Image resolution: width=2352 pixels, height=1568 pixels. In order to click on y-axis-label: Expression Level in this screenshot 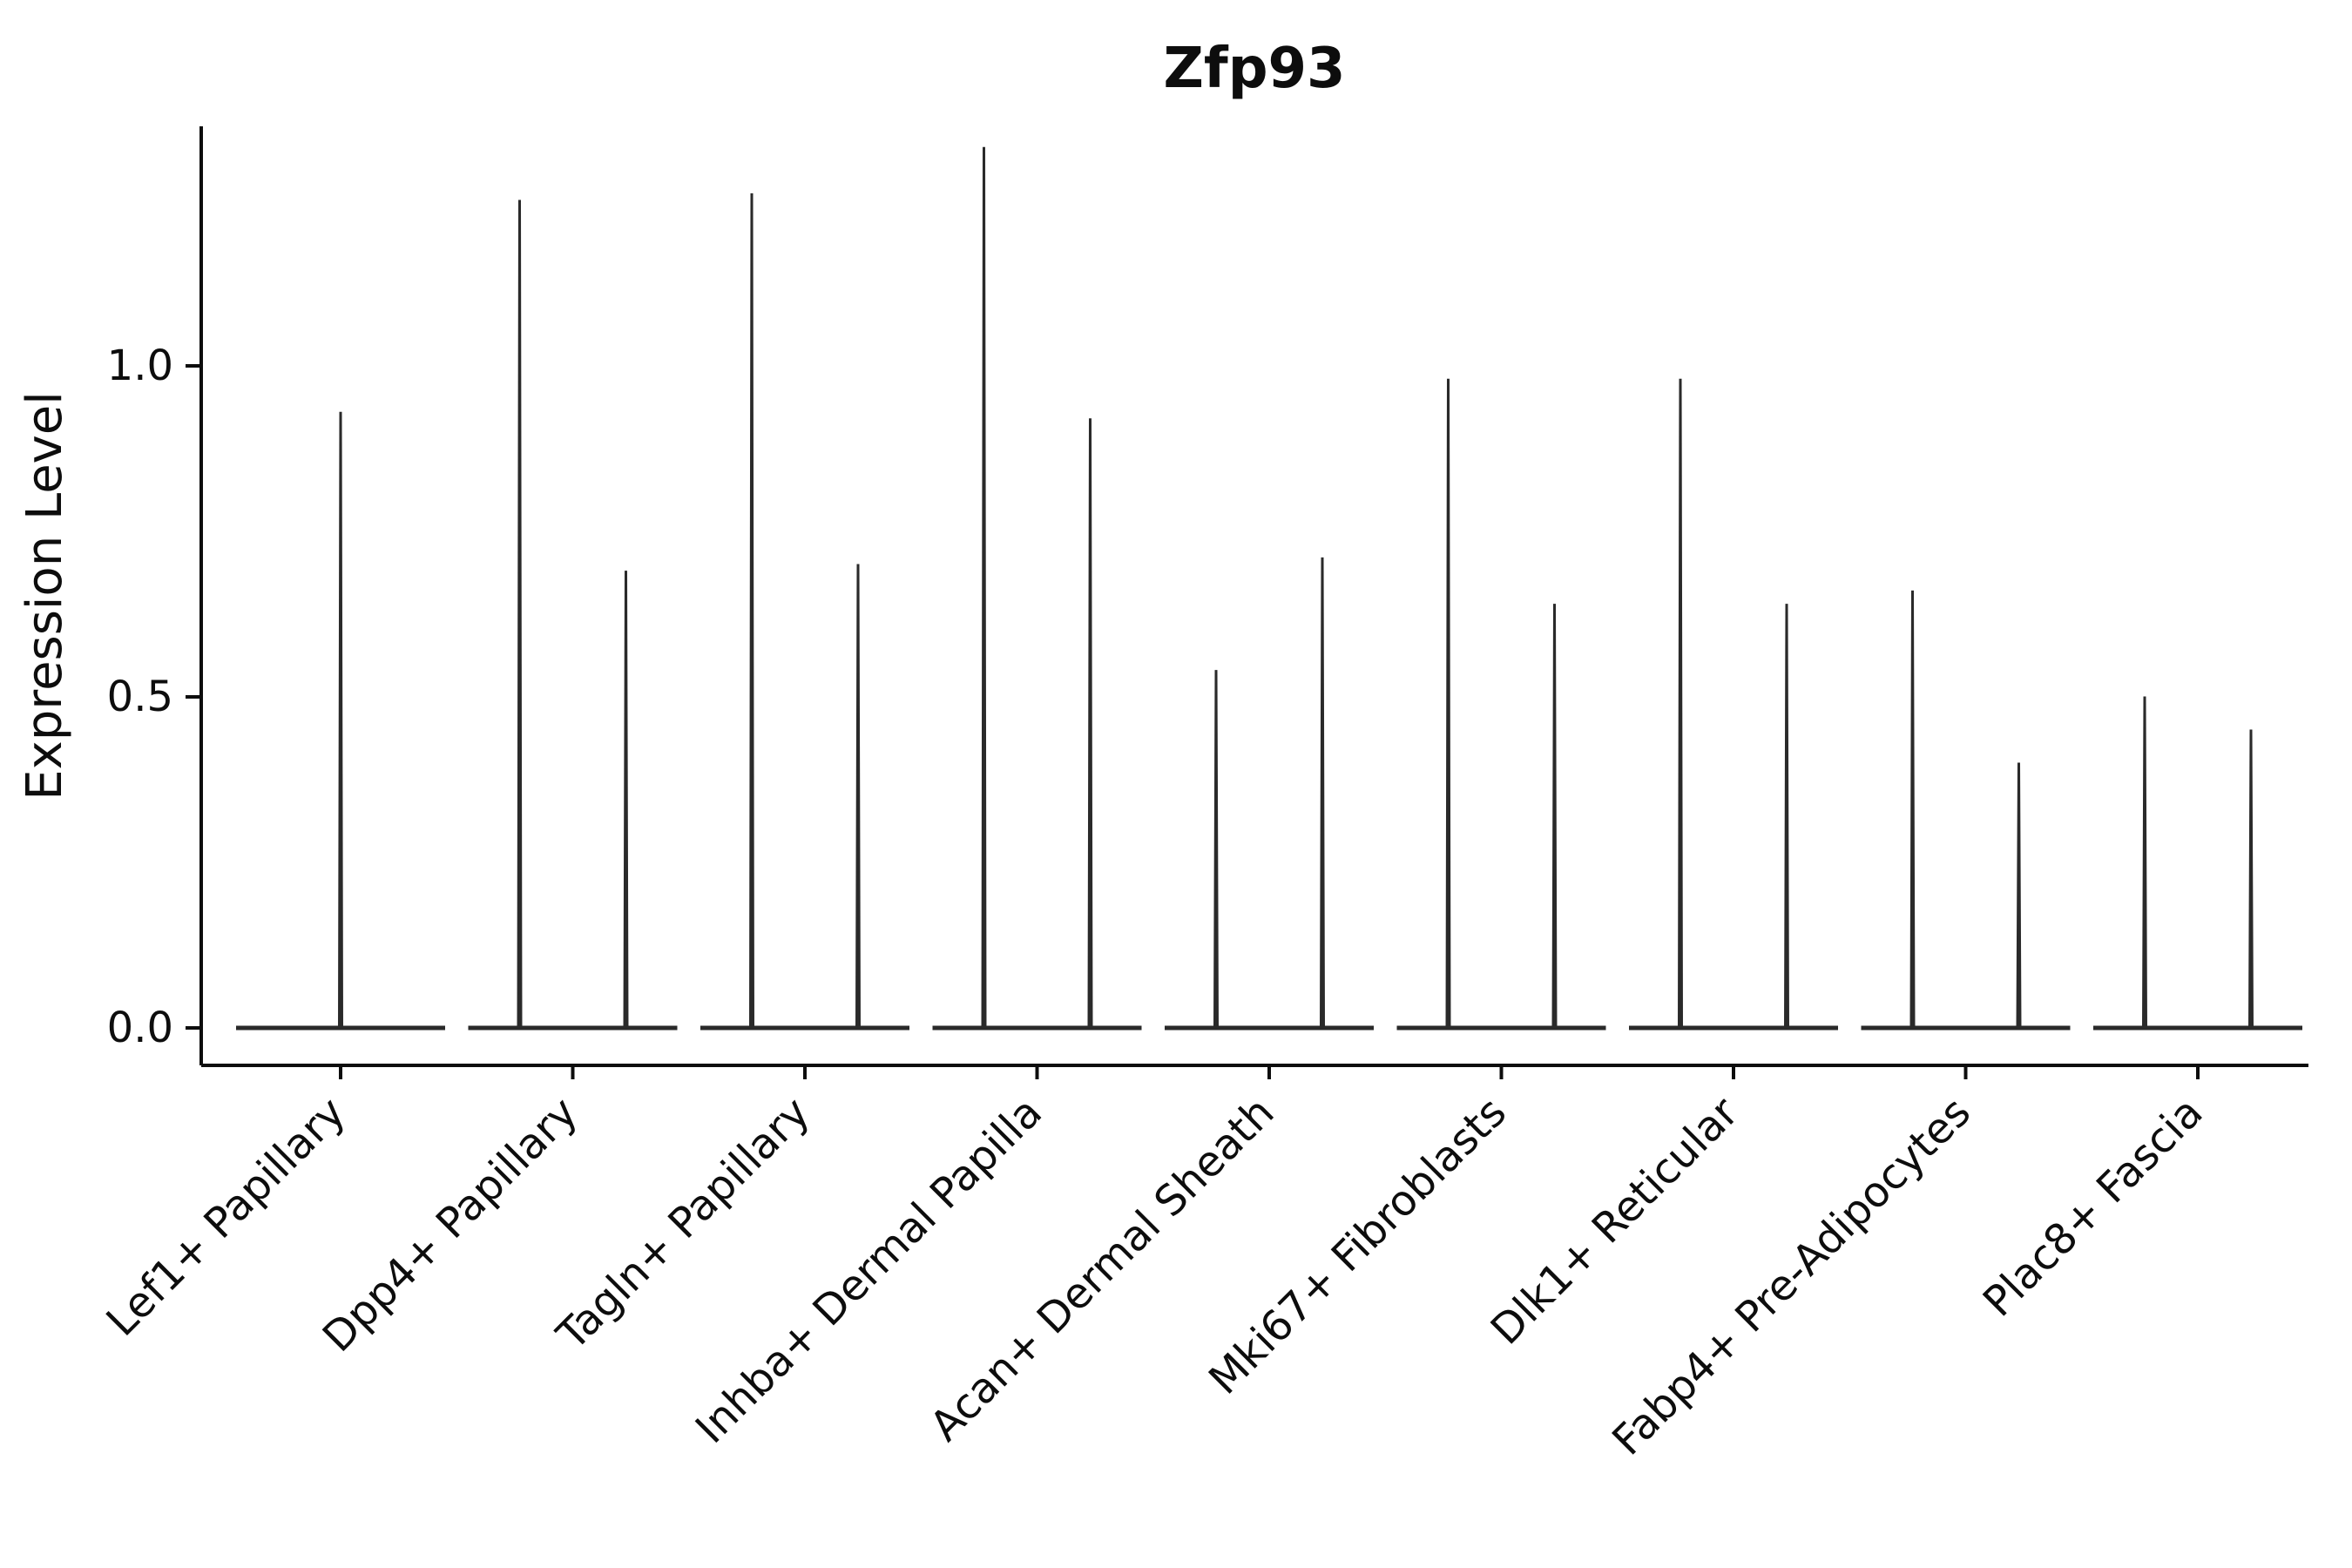, I will do `click(45, 596)`.